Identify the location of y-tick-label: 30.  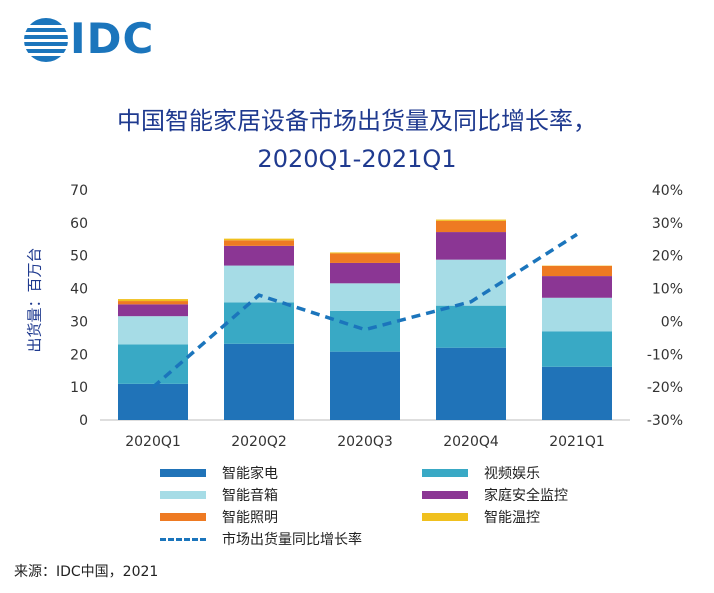
(79, 322).